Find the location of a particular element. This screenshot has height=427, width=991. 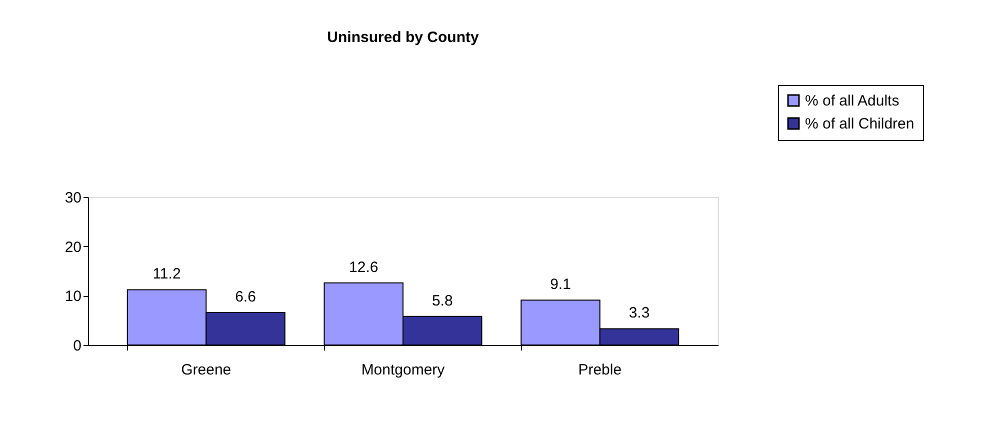

data-label: 9.1 is located at coordinates (560, 285).